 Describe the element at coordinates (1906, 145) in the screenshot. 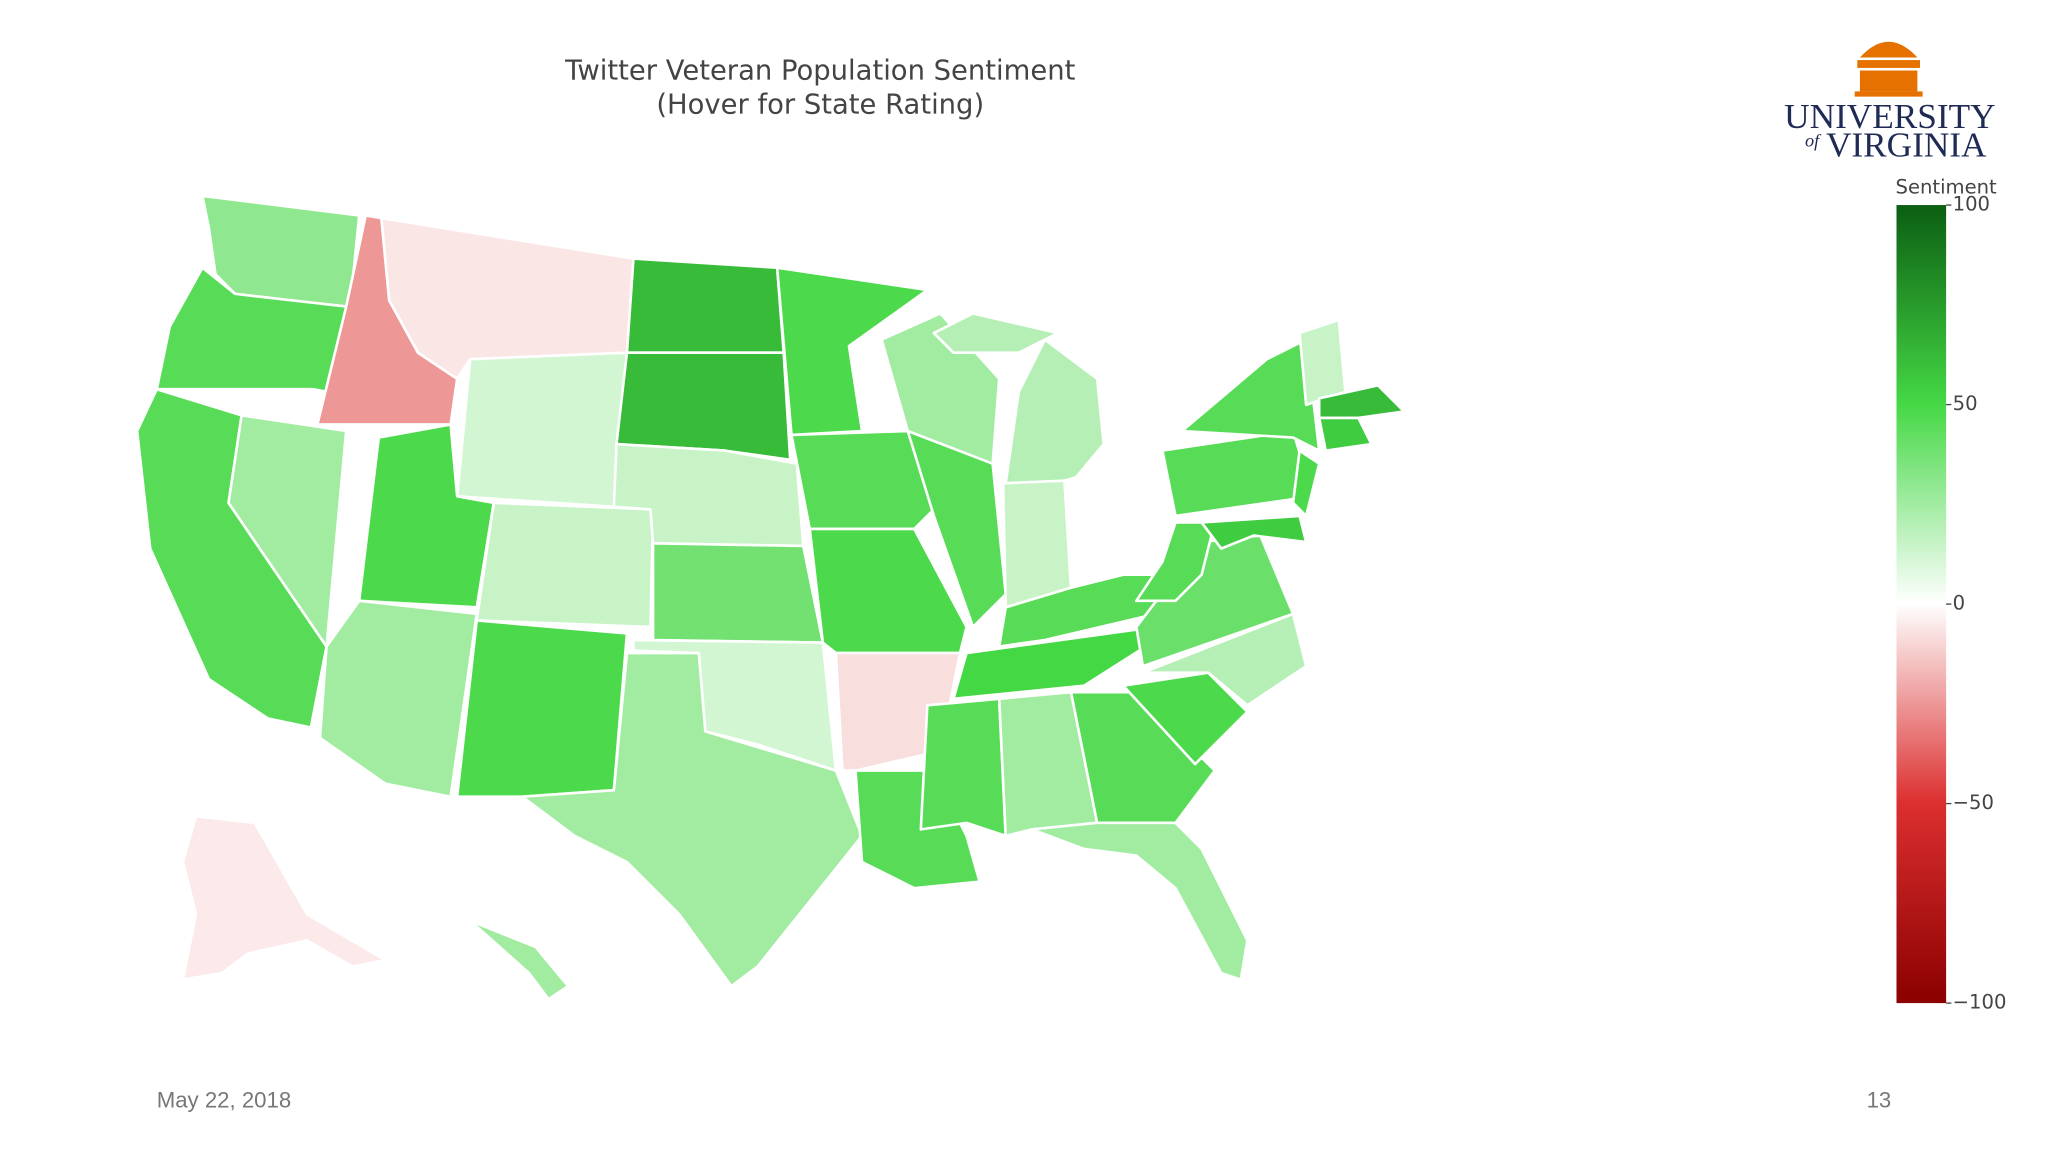

I see `logo-text: VIRGINIA` at that location.